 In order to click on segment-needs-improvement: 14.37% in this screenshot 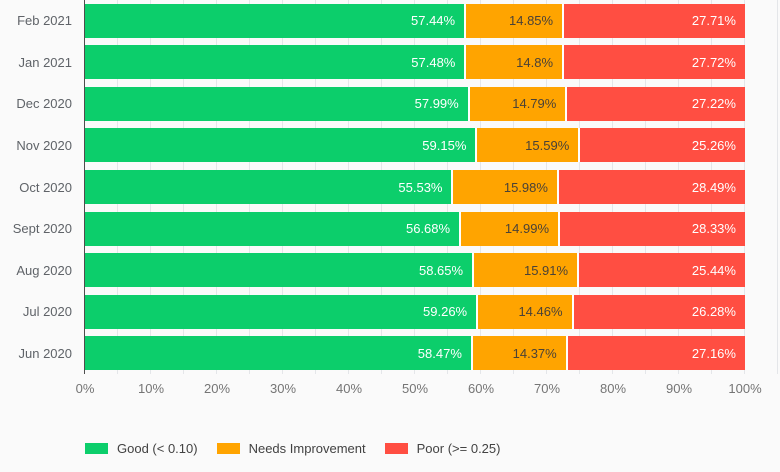, I will do `click(518, 353)`.